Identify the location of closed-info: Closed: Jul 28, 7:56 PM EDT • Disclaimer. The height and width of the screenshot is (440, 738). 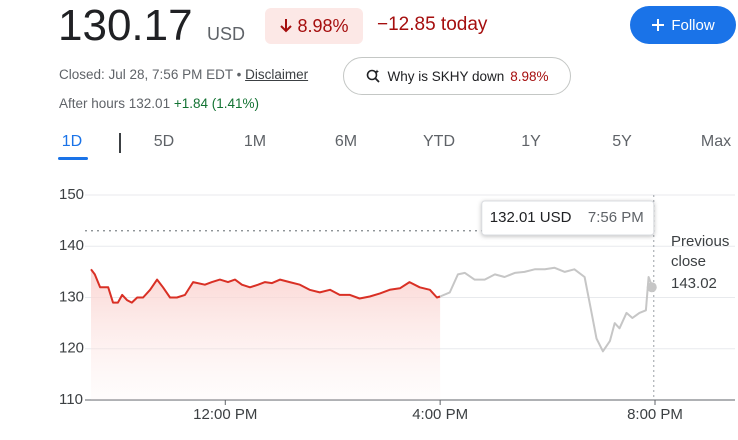
(183, 74).